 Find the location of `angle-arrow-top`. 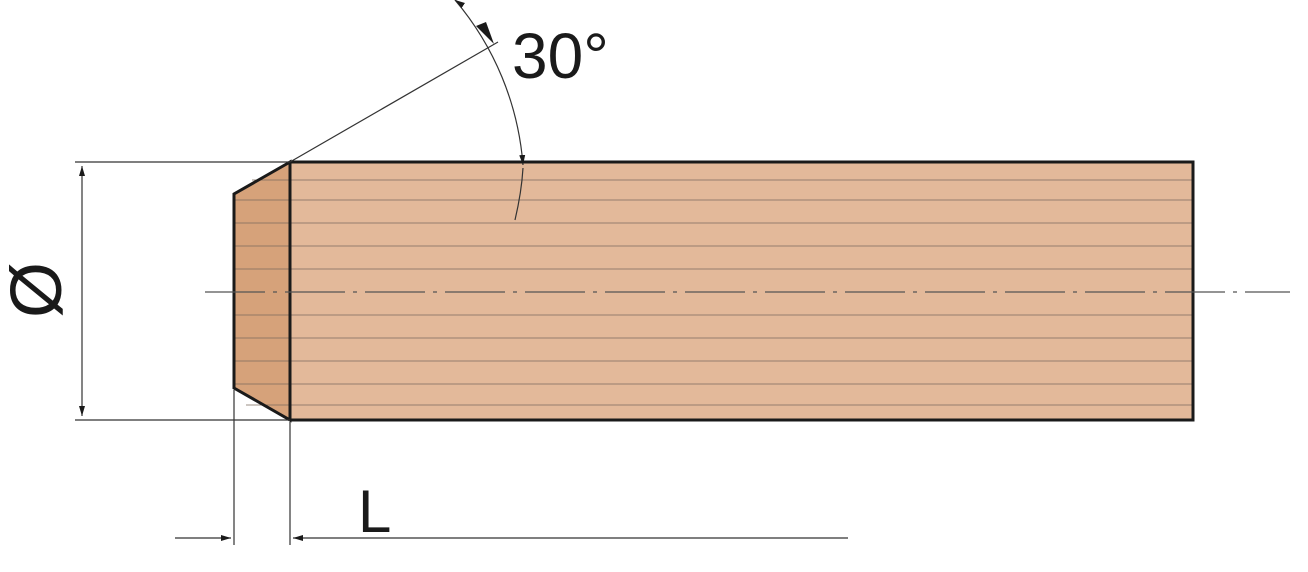

angle-arrow-top is located at coordinates (485, 33).